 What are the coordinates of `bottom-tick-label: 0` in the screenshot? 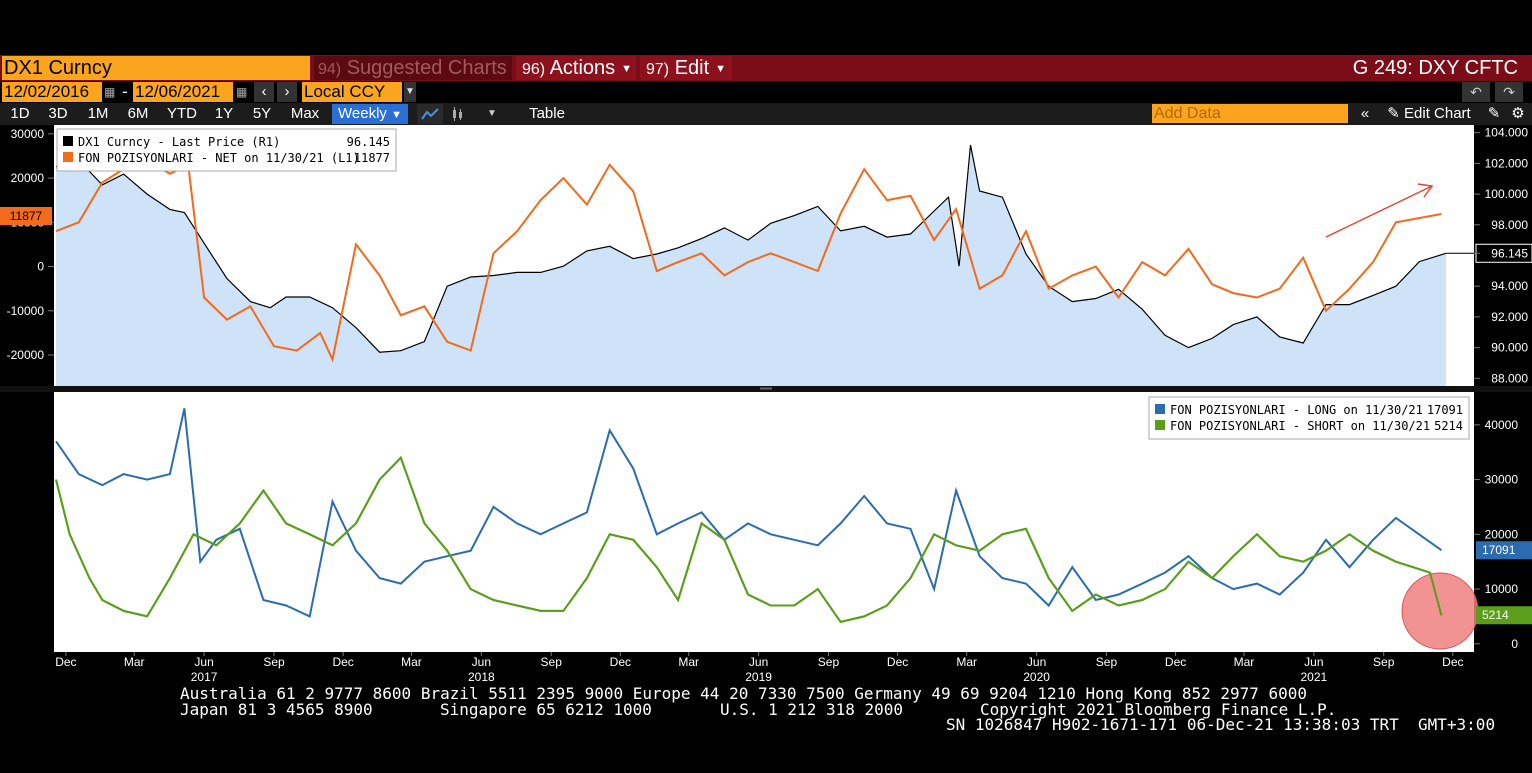 It's located at (1514, 644).